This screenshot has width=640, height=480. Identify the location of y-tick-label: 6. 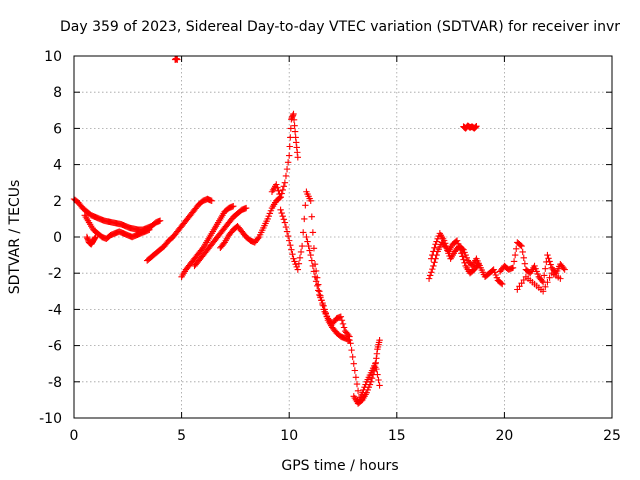
(57, 129).